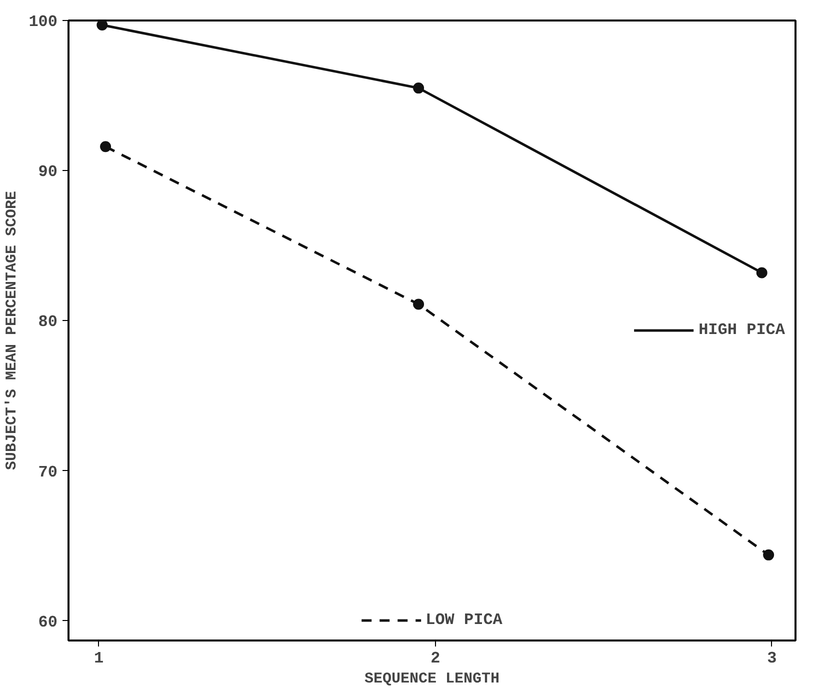 This screenshot has height=698, width=825. I want to click on y-tick-label: 100, so click(43, 22).